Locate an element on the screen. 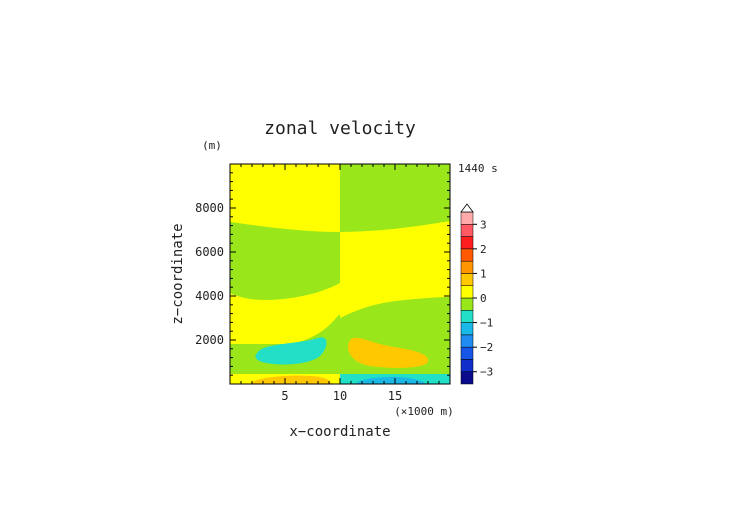 The width and height of the screenshot is (752, 532). colorbar-overflow-arrow is located at coordinates (467, 208).